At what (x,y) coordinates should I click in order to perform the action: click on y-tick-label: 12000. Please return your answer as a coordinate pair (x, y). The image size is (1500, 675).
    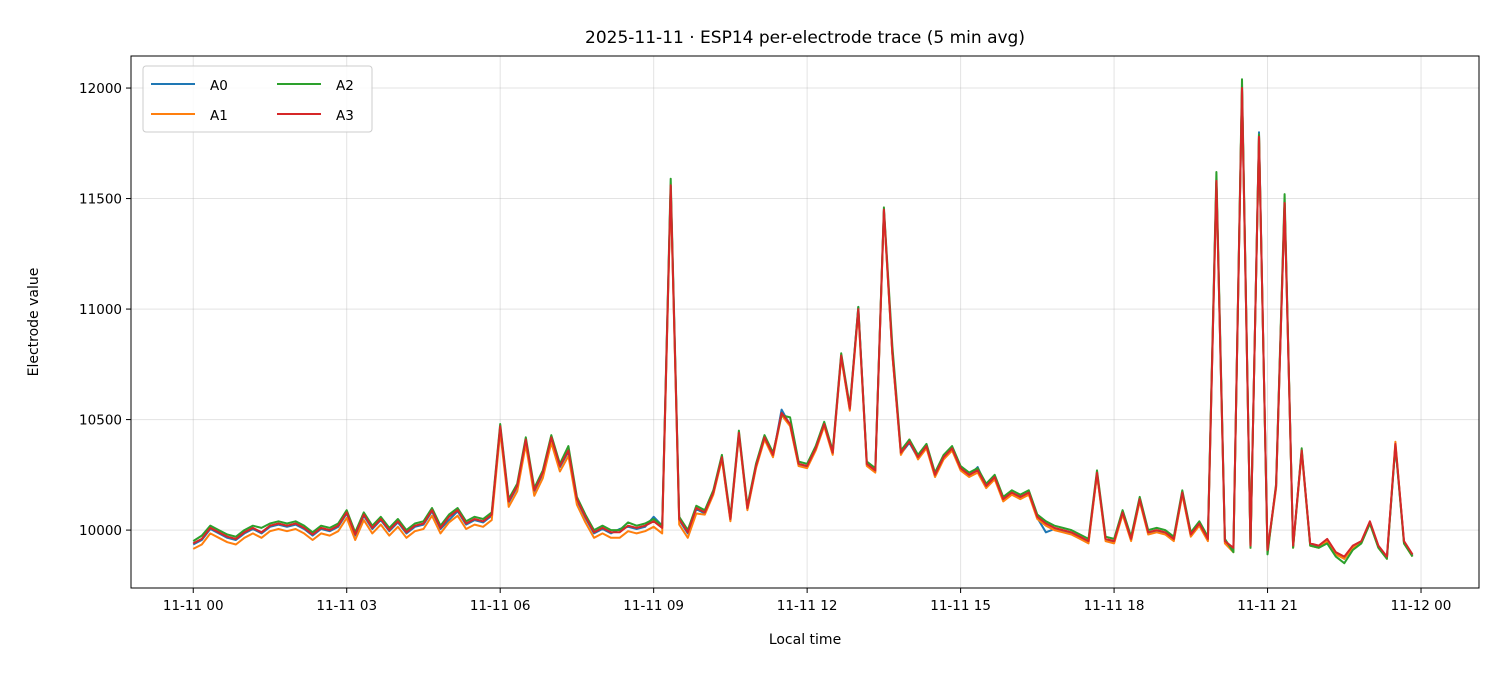
    Looking at the image, I should click on (100, 89).